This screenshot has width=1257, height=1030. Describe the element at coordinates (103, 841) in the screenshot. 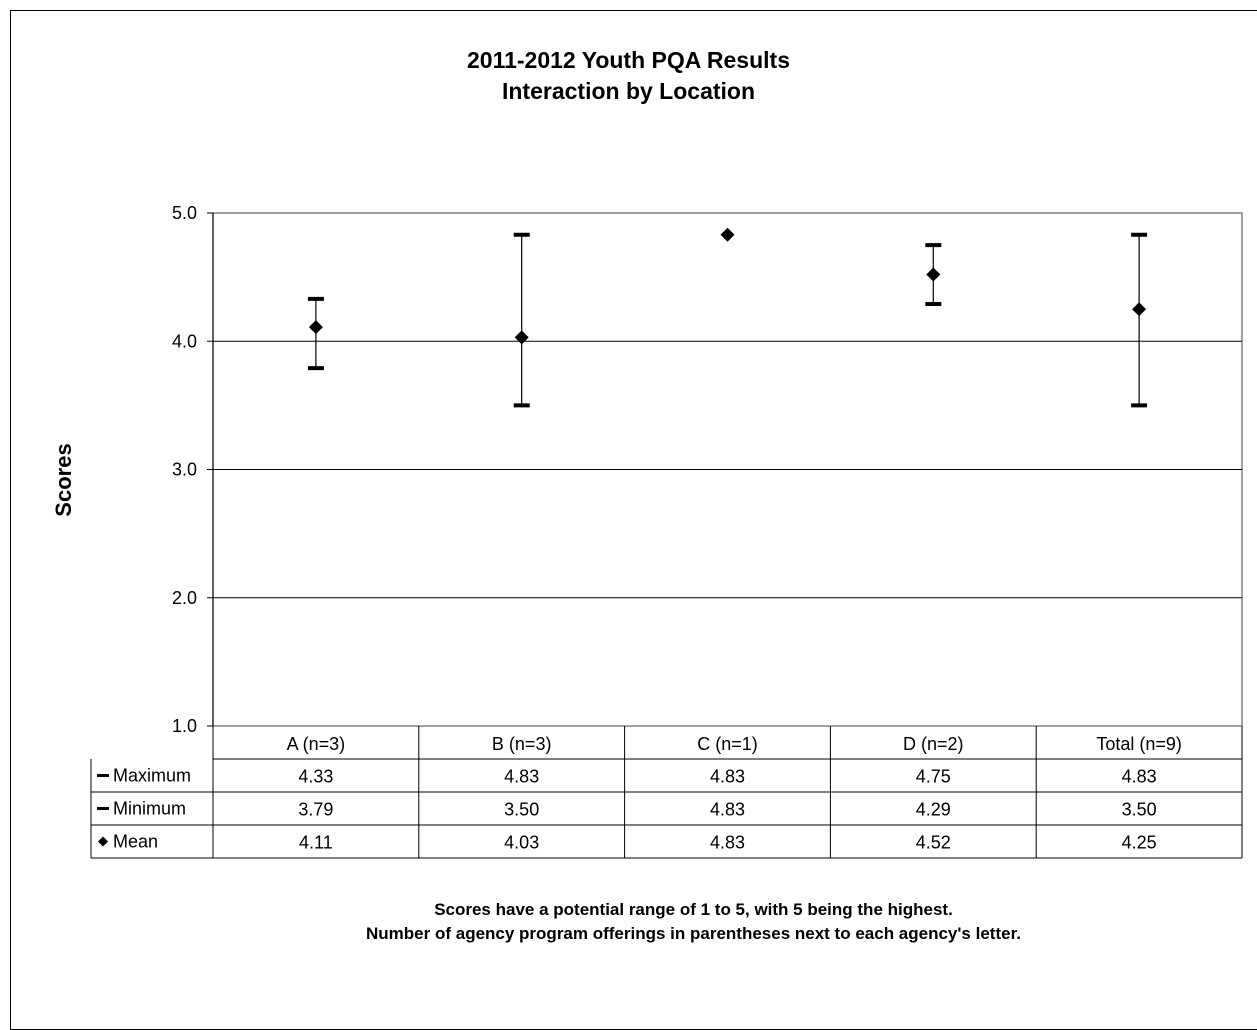

I see `legend-key-diamond` at that location.